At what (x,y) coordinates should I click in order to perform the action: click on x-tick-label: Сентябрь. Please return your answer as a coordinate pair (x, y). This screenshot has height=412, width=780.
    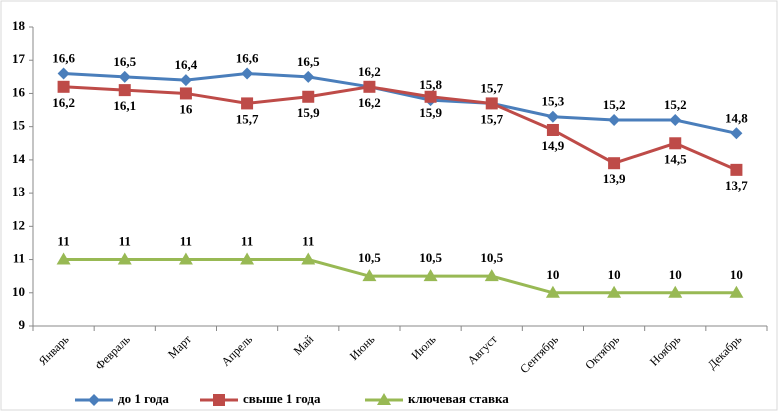
    Looking at the image, I should click on (539, 354).